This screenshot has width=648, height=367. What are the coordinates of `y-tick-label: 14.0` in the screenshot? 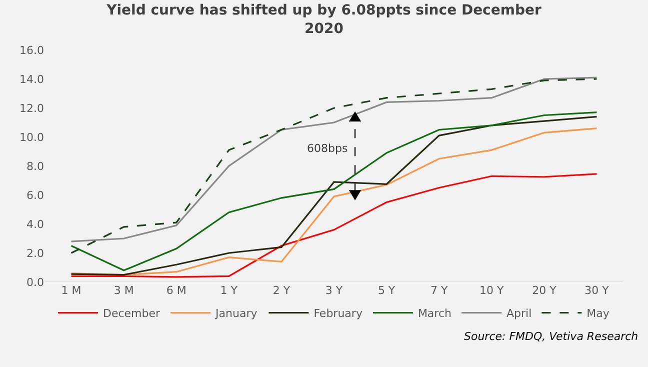 It's located at (32, 79).